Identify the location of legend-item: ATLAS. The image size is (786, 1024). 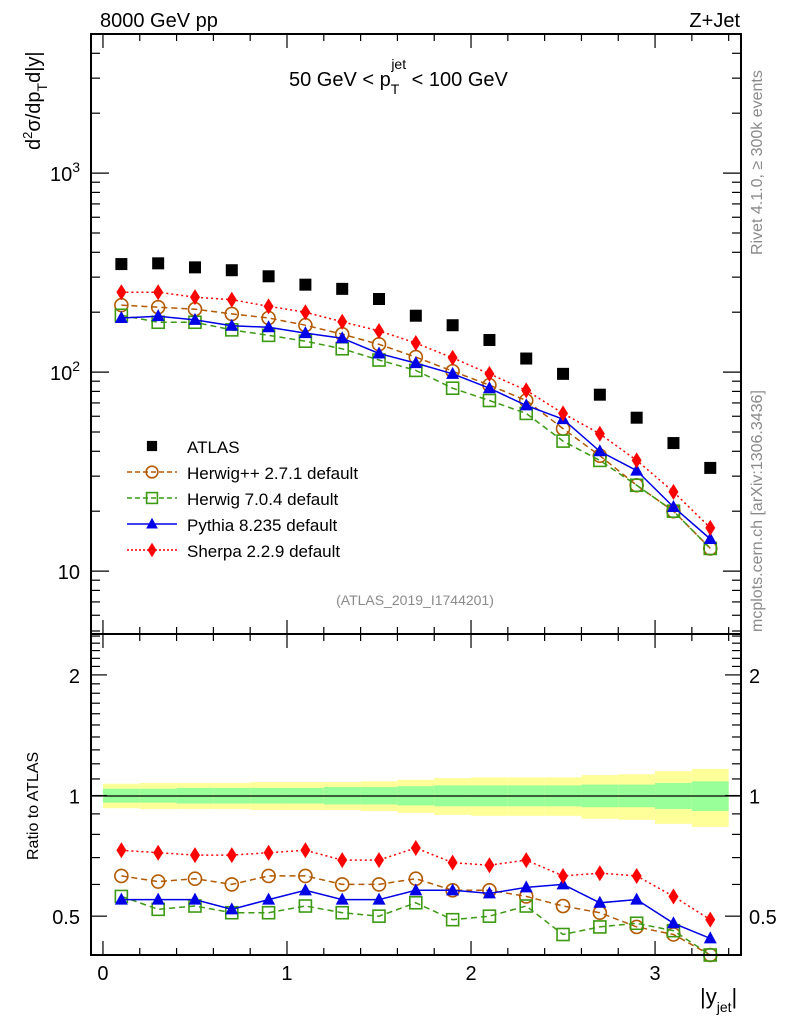
(193, 447).